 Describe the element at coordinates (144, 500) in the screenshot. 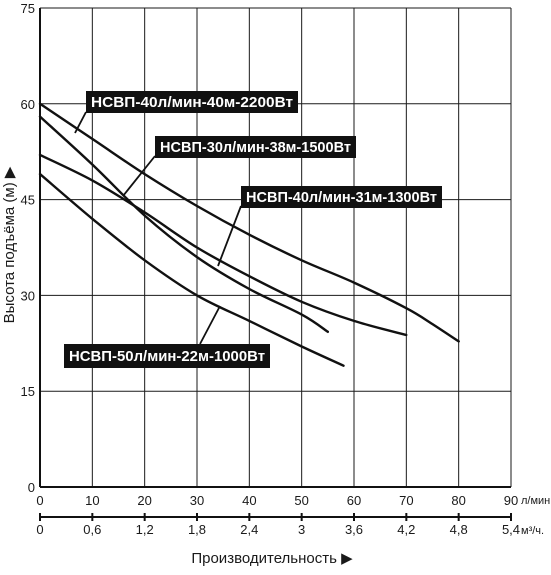

I see `x-tick-label: 20` at that location.